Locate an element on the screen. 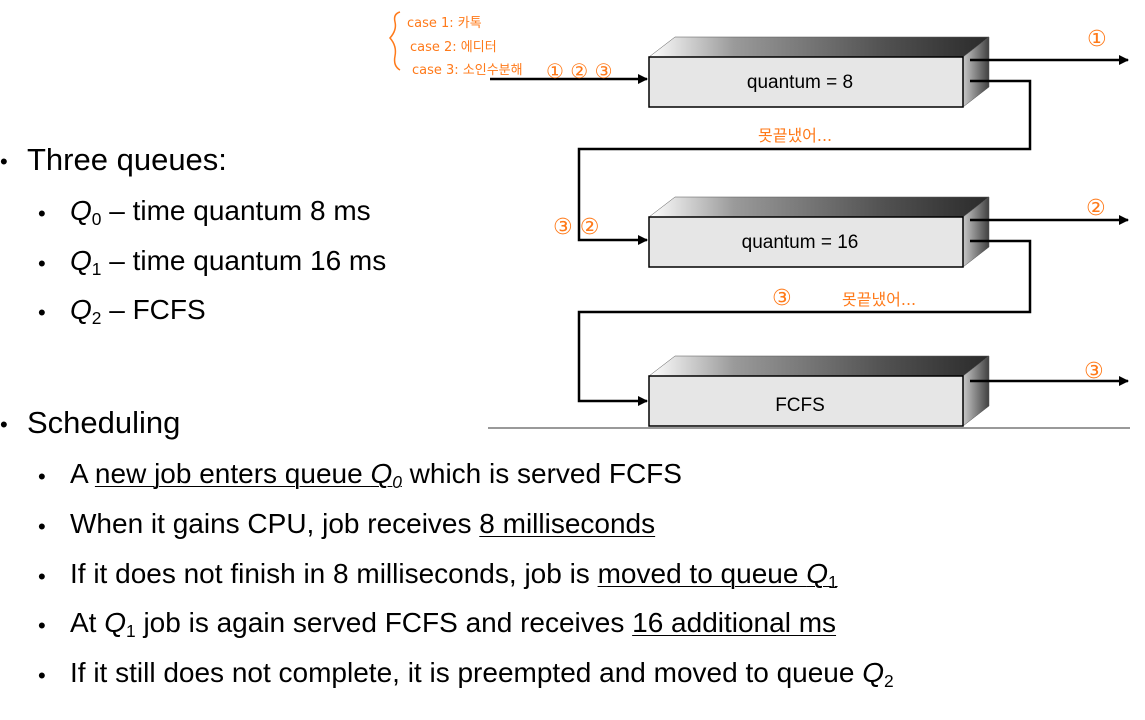 The width and height of the screenshot is (1145, 720). queue-box-q2: FCFS is located at coordinates (819, 391).